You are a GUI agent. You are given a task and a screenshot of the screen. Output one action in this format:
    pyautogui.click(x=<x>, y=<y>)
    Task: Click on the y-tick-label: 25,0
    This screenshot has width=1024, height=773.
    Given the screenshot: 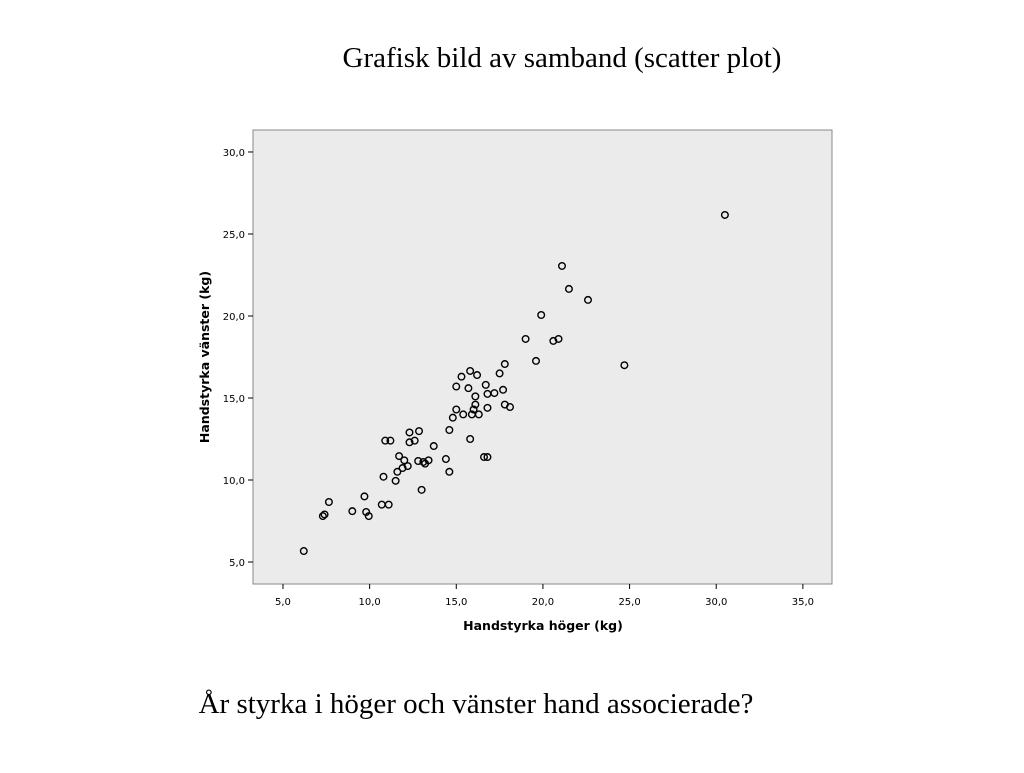 What is the action you would take?
    pyautogui.click(x=234, y=235)
    